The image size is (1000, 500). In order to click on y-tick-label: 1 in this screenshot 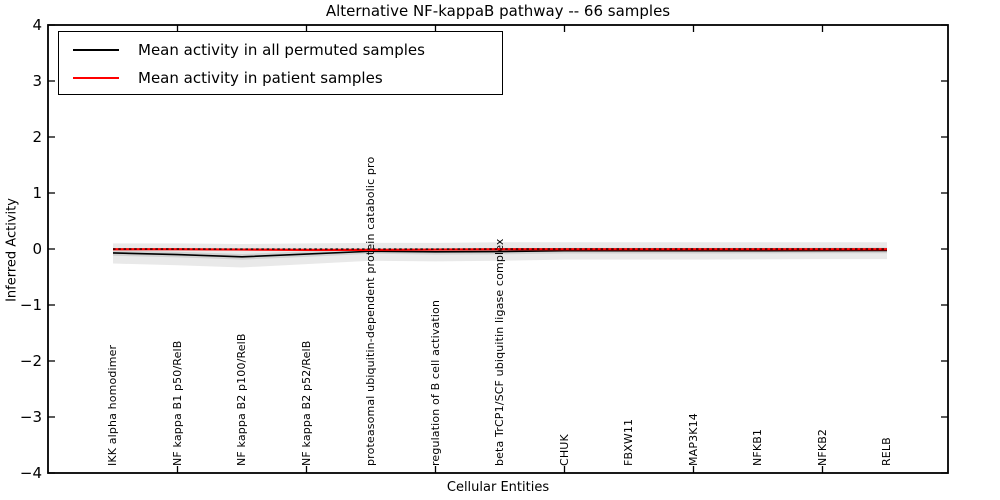, I will do `click(37, 193)`.